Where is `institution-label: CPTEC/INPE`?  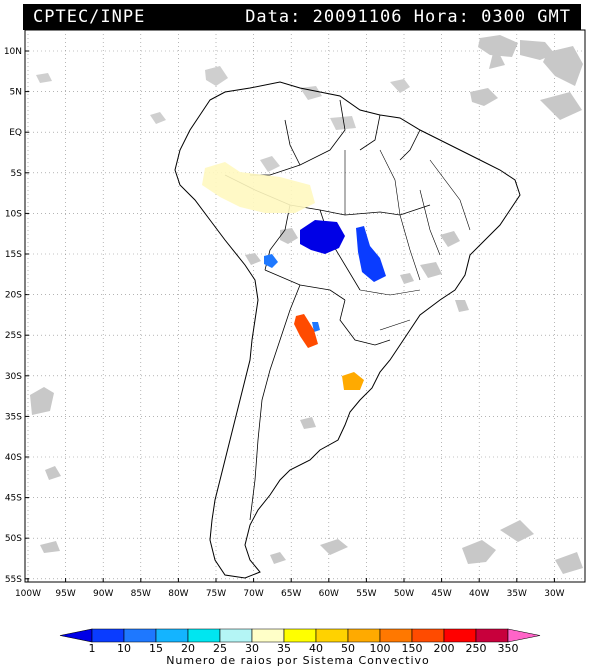 institution-label: CPTEC/INPE is located at coordinates (89, 17).